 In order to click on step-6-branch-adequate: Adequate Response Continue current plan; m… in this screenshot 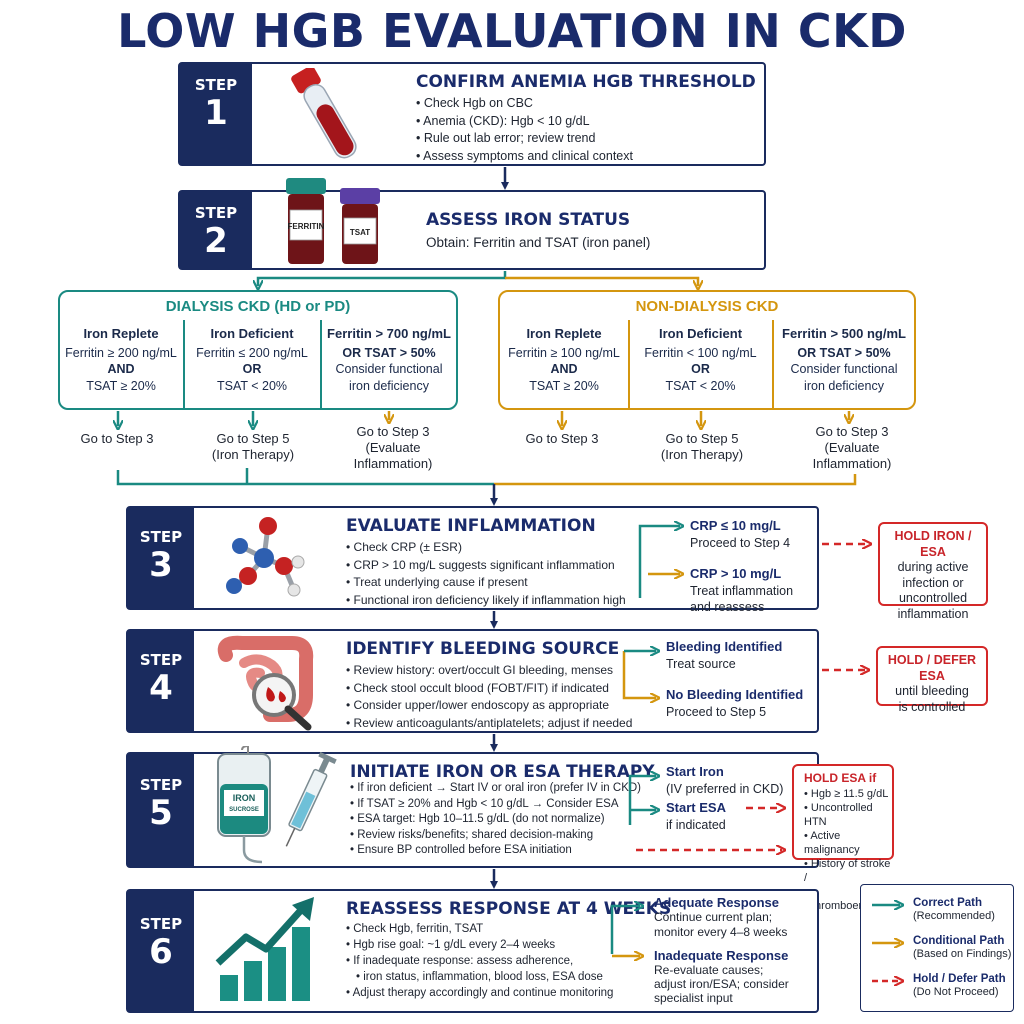, I will do `click(721, 917)`.